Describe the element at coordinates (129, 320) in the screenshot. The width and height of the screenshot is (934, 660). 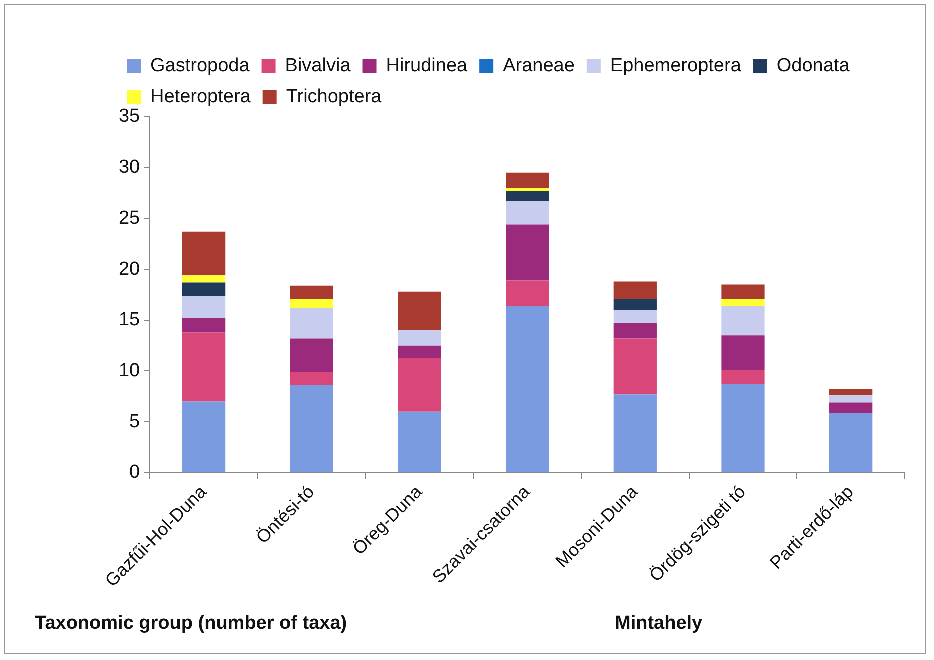
I see `y-tick-label: 15` at that location.